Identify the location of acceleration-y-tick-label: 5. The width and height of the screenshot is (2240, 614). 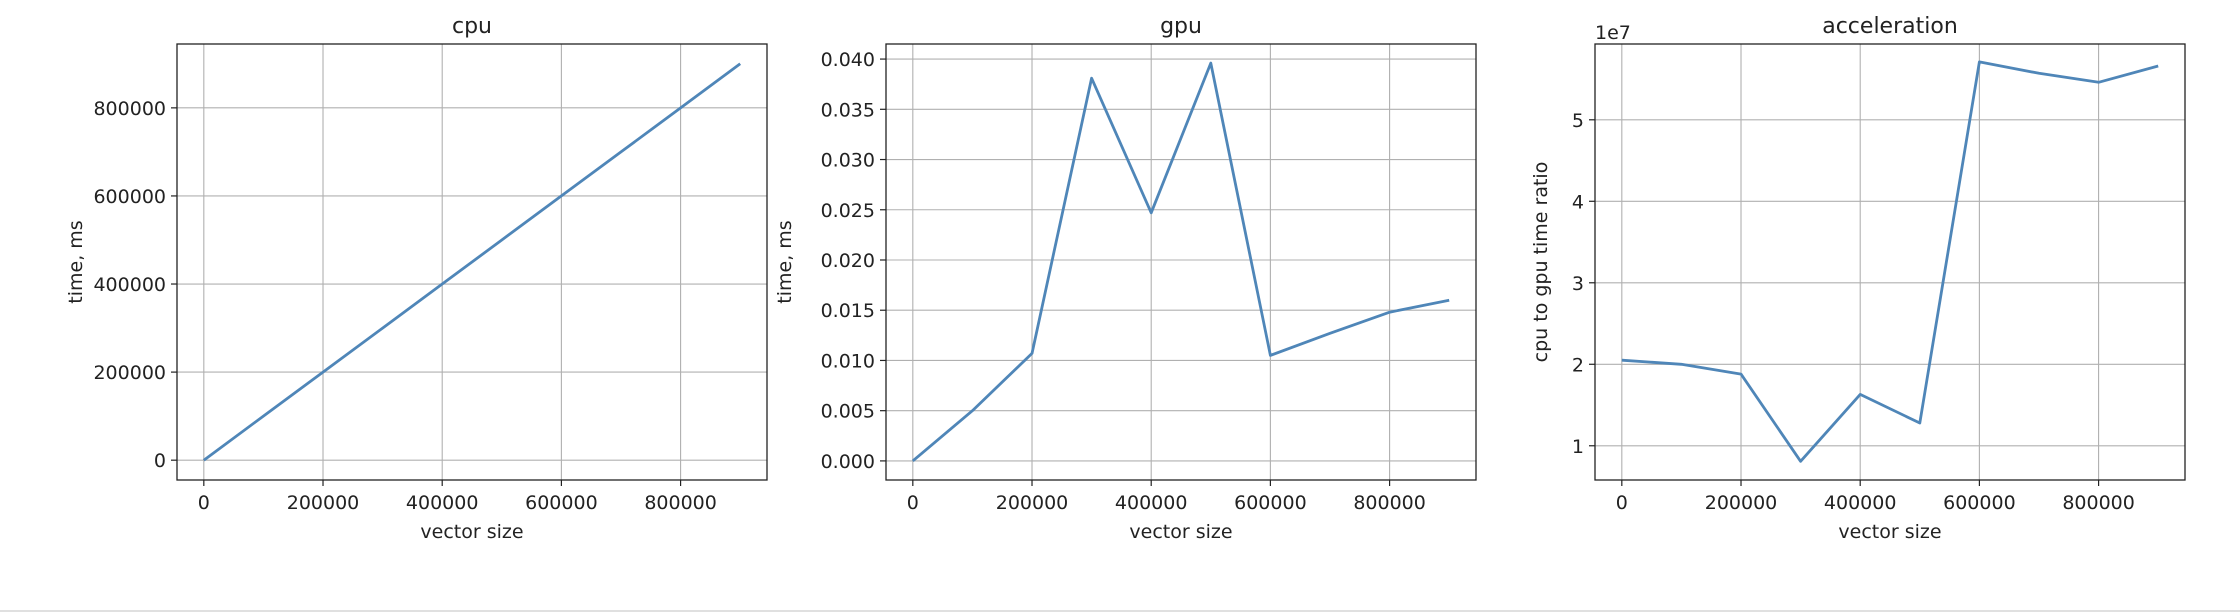
(1578, 121).